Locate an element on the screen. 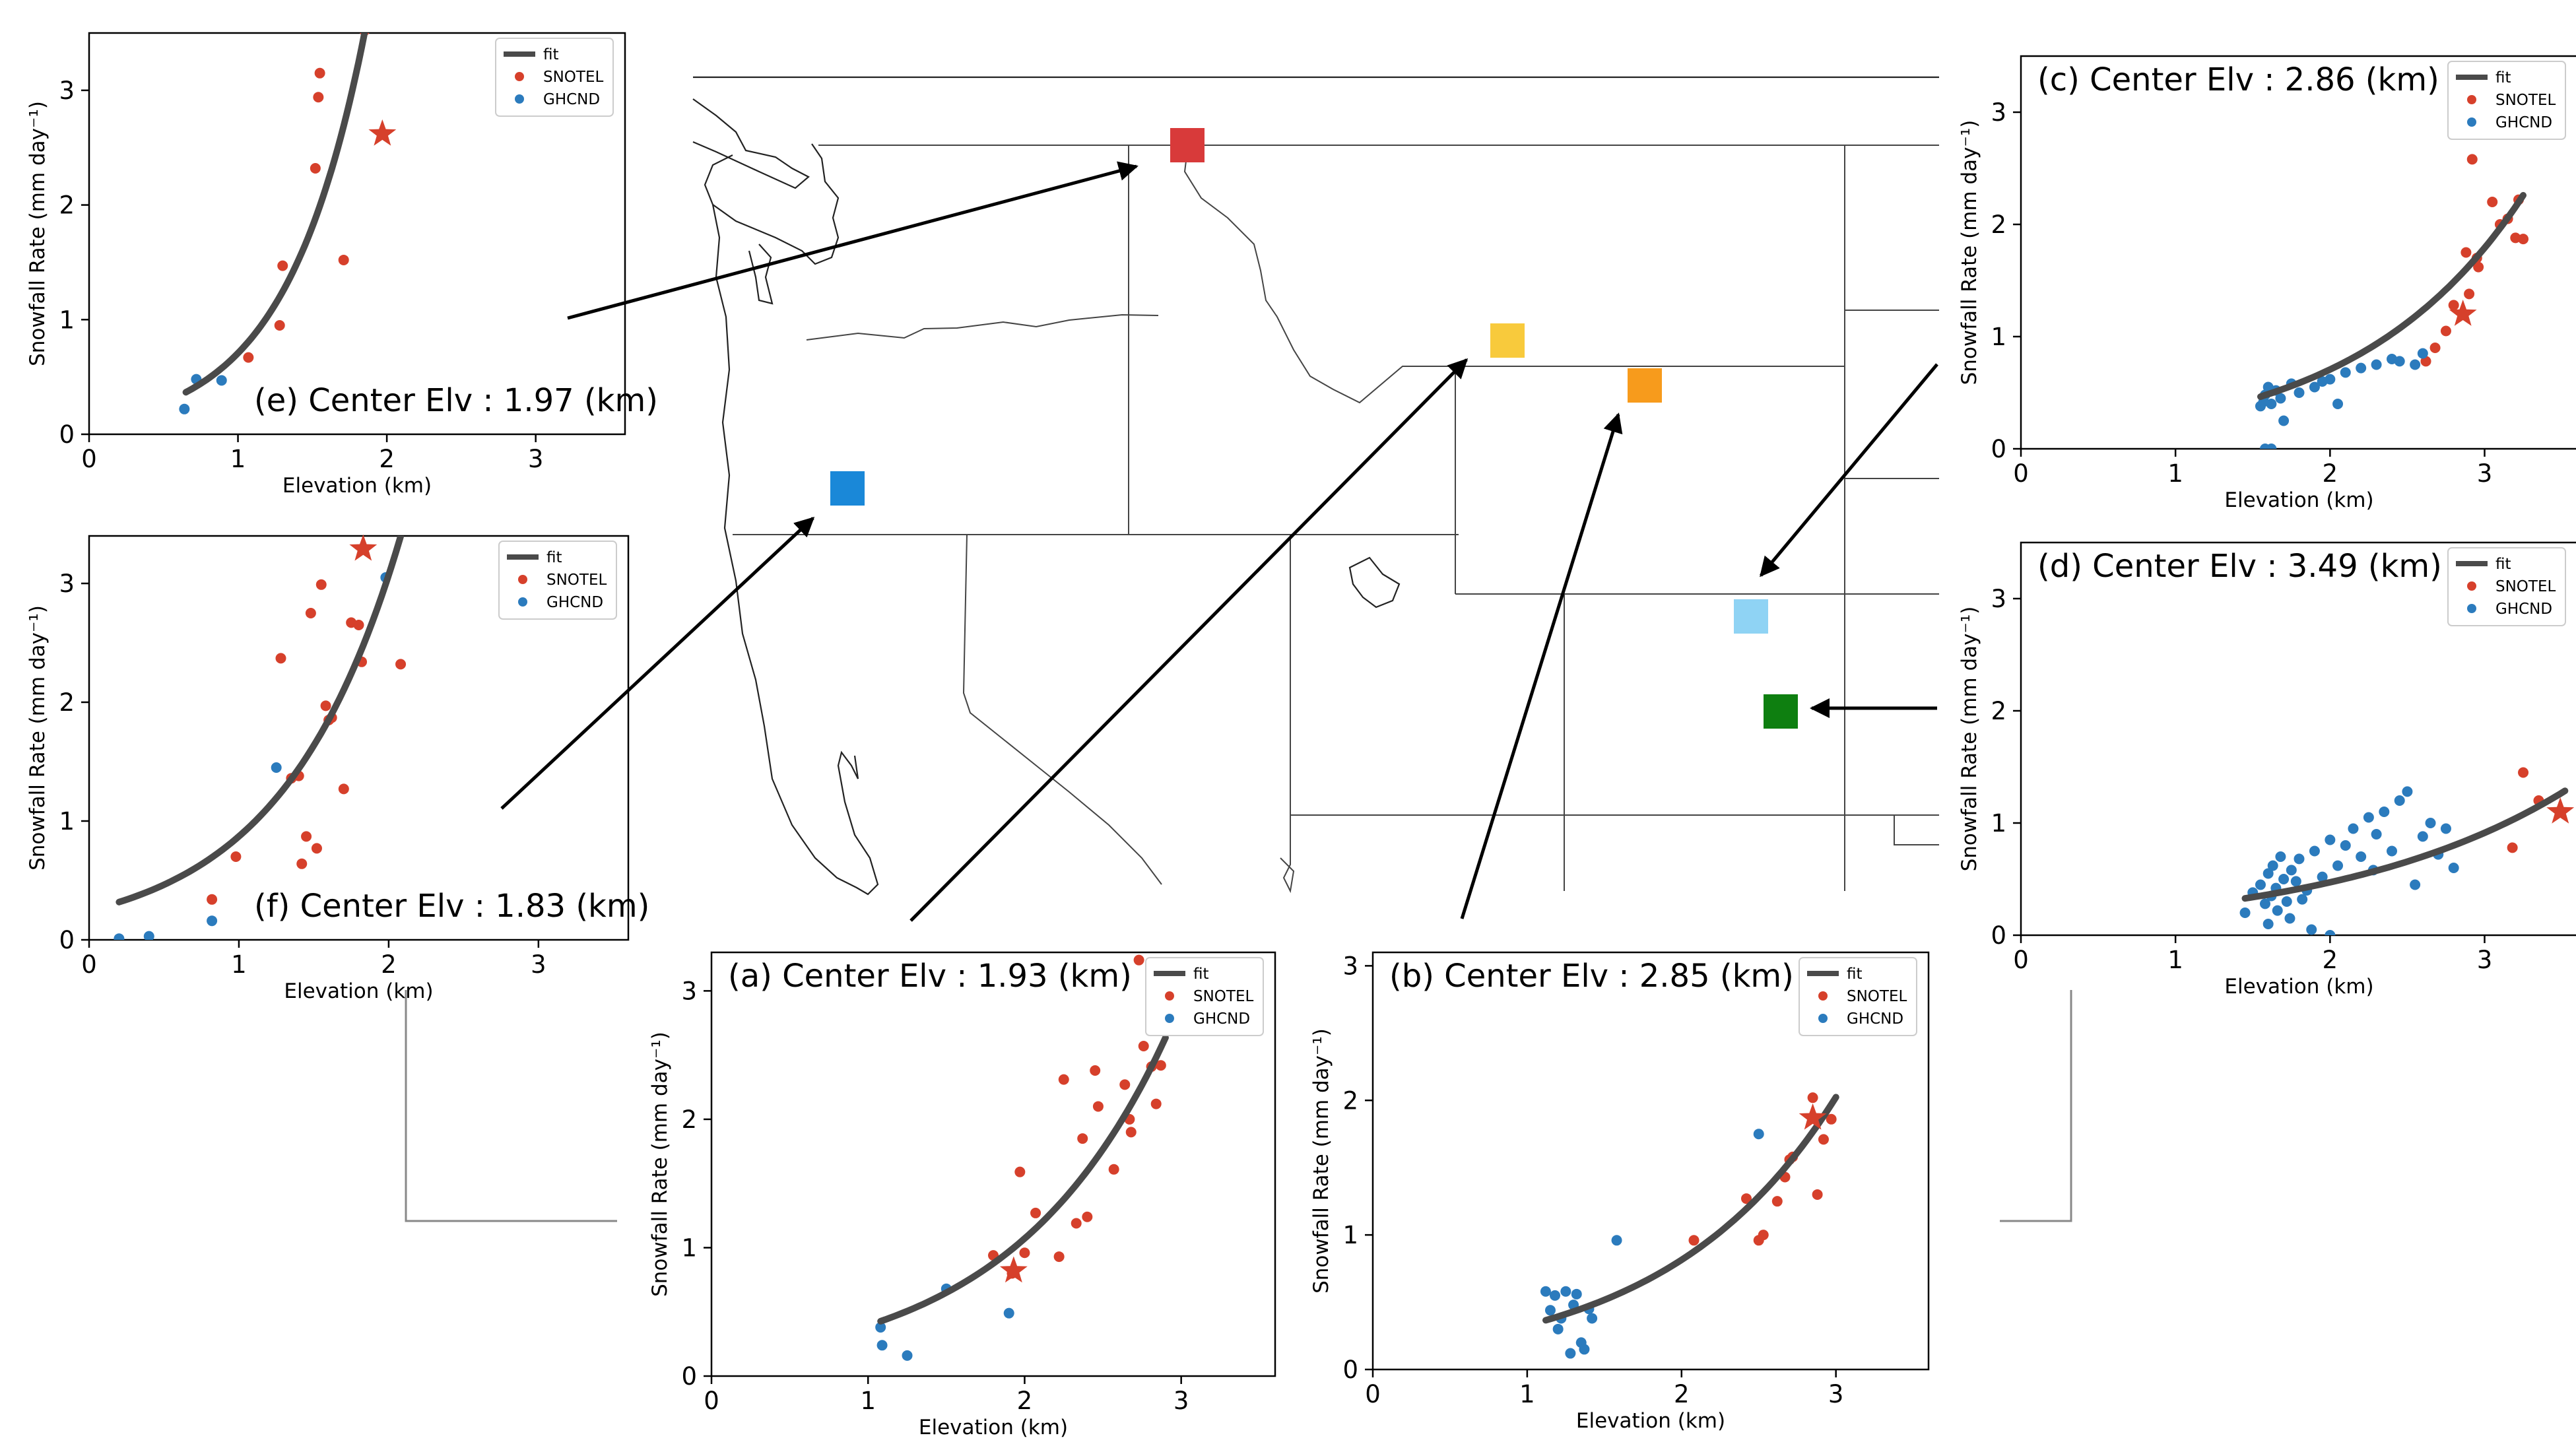  panel-title: (f) Center Elv : 1.83 (km) is located at coordinates (451, 906).